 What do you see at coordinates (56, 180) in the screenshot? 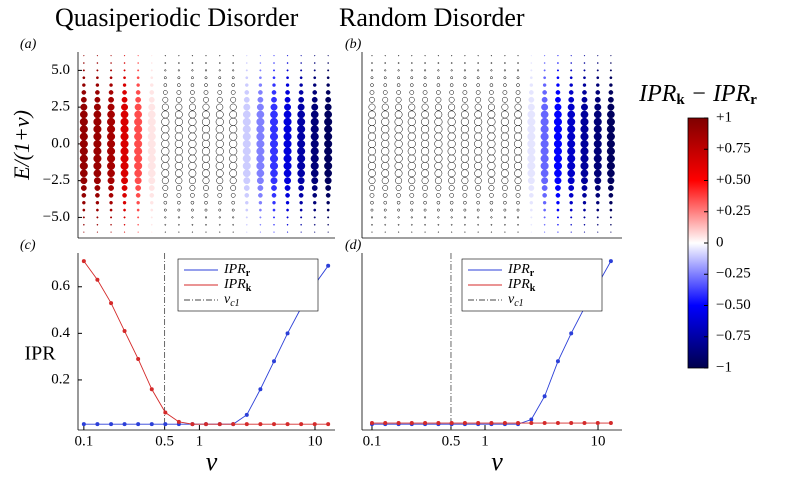
I see `y-tick-label: −2.5` at bounding box center [56, 180].